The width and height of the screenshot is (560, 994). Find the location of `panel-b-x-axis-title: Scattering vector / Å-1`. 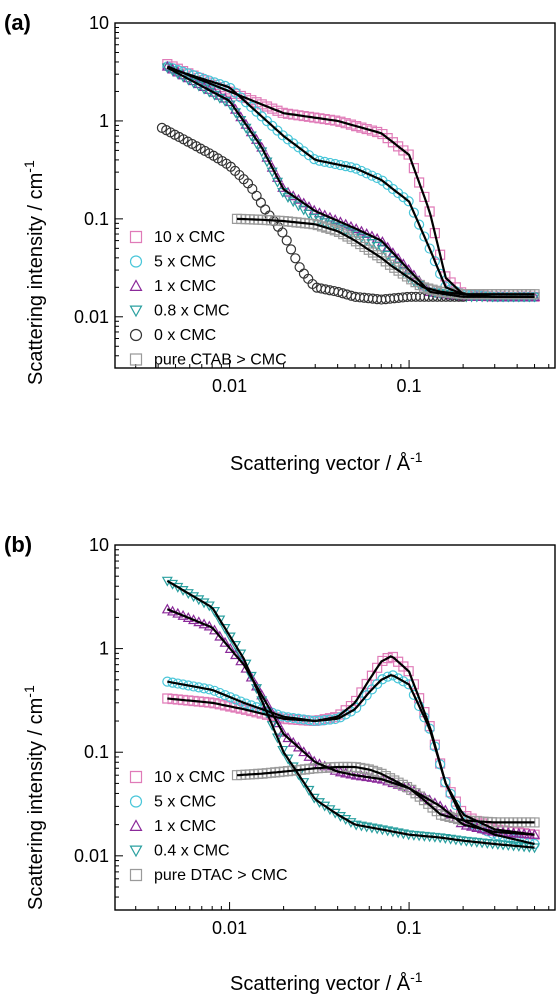

panel-b-x-axis-title: Scattering vector / Å-1 is located at coordinates (326, 981).